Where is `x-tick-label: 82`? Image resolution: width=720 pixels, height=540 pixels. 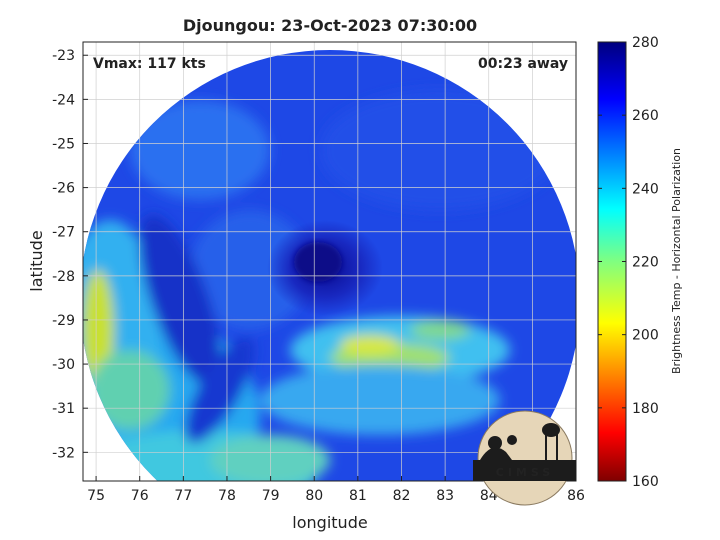 x-tick-label: 82 is located at coordinates (402, 496).